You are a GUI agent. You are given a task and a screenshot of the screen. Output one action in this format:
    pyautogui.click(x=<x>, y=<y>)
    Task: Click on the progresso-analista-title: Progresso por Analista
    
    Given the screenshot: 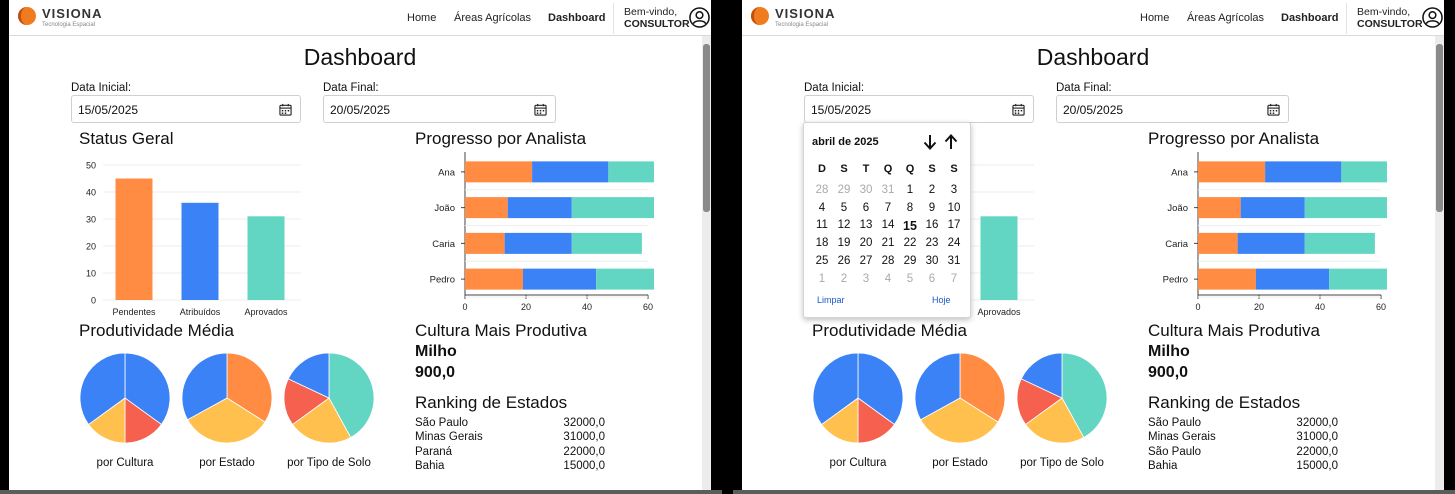 What is the action you would take?
    pyautogui.click(x=501, y=138)
    